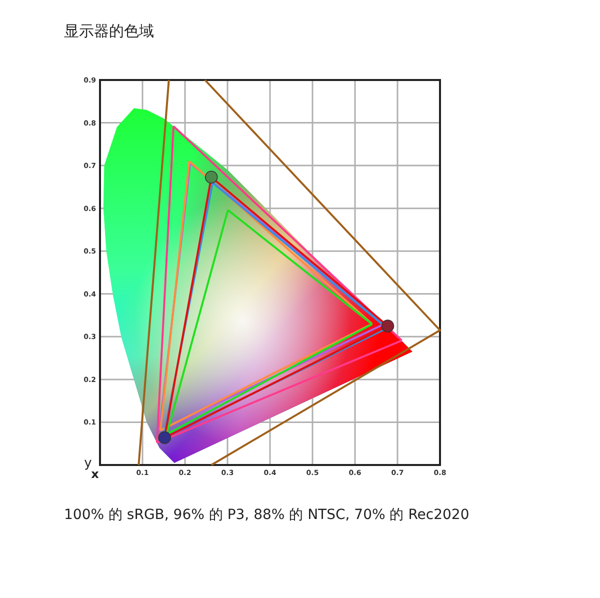  What do you see at coordinates (267, 515) in the screenshot?
I see `text: 100% 的 sRGB, 96% 的 P3, 88% 的 NTSC, 70% 的 Rec2020` at bounding box center [267, 515].